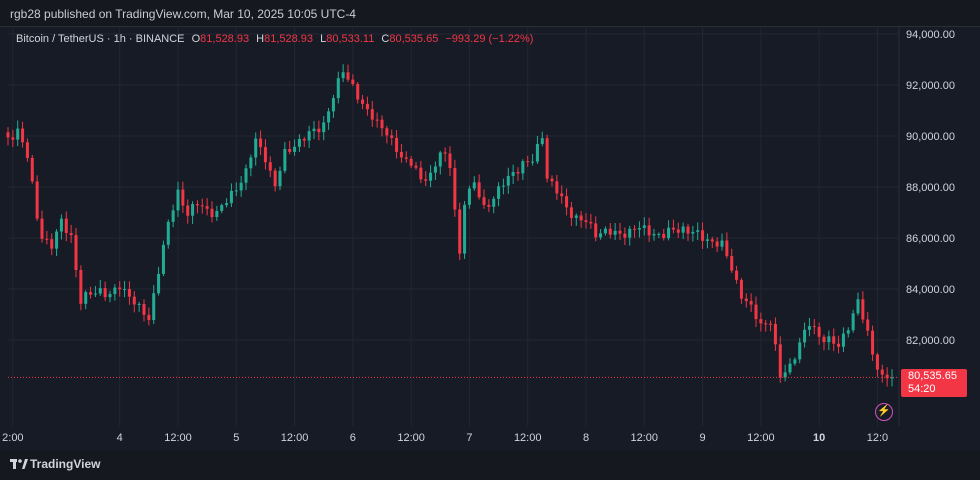  What do you see at coordinates (490, 465) in the screenshot?
I see `footer` at bounding box center [490, 465].